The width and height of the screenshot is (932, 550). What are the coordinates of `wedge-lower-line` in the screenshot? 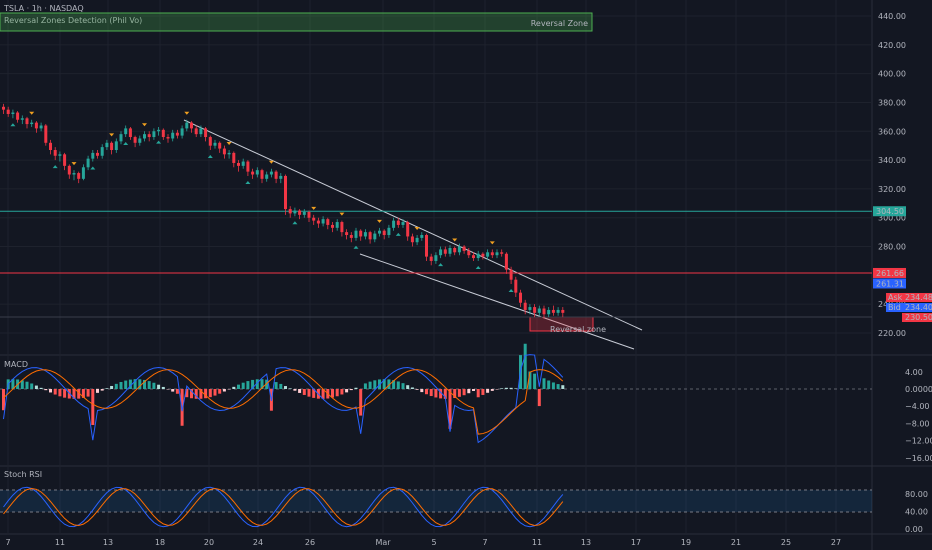 It's located at (497, 301).